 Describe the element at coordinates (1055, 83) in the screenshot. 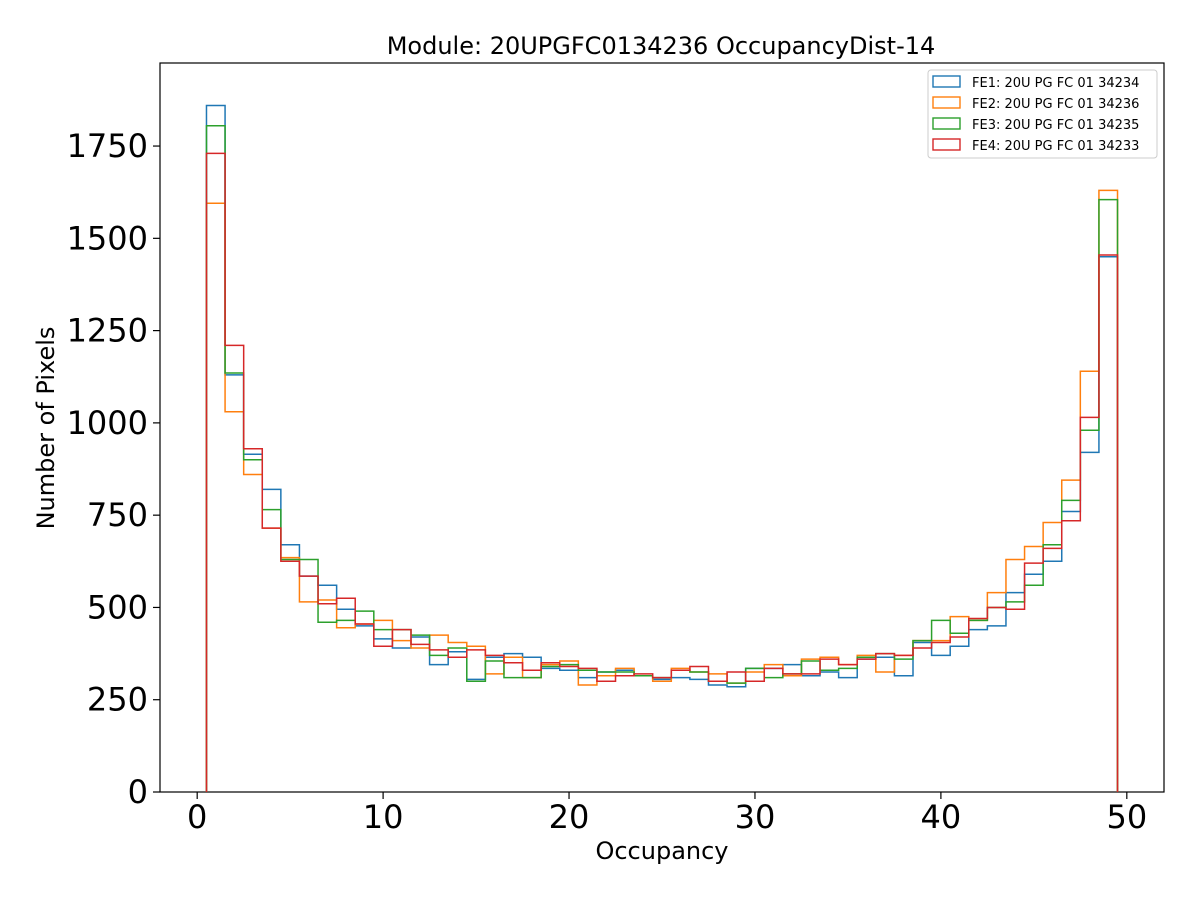

I see `legend-label-fe1: FE1: 20U PG FC 01 34234` at that location.